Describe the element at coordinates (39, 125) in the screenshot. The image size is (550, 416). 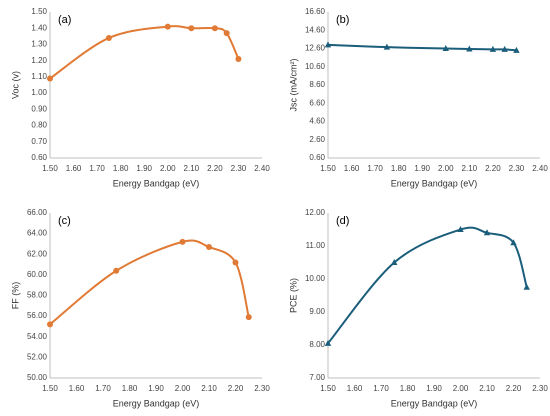
I see `y-tick-label: 0.80` at that location.